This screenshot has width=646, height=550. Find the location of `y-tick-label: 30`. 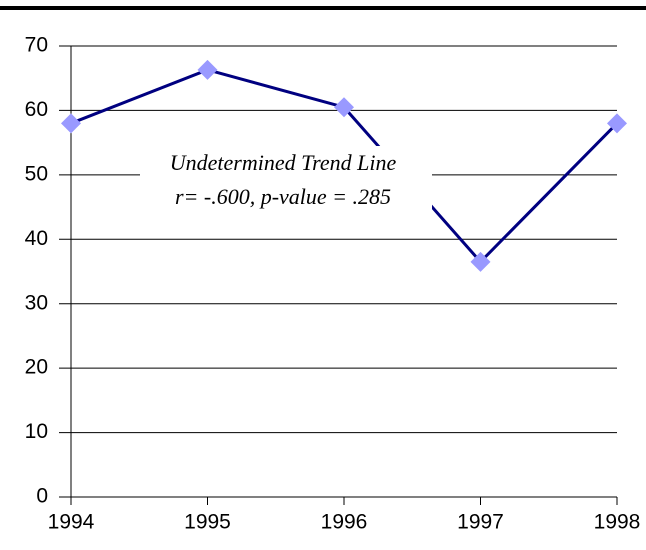

y-tick-label: 30 is located at coordinates (36, 302).